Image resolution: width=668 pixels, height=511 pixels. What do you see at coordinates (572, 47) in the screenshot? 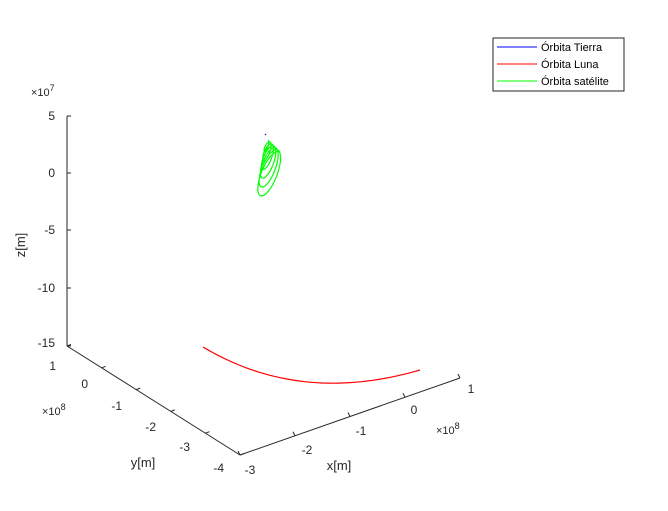
I see `legend-label-tierra: Órbita Tierra` at bounding box center [572, 47].